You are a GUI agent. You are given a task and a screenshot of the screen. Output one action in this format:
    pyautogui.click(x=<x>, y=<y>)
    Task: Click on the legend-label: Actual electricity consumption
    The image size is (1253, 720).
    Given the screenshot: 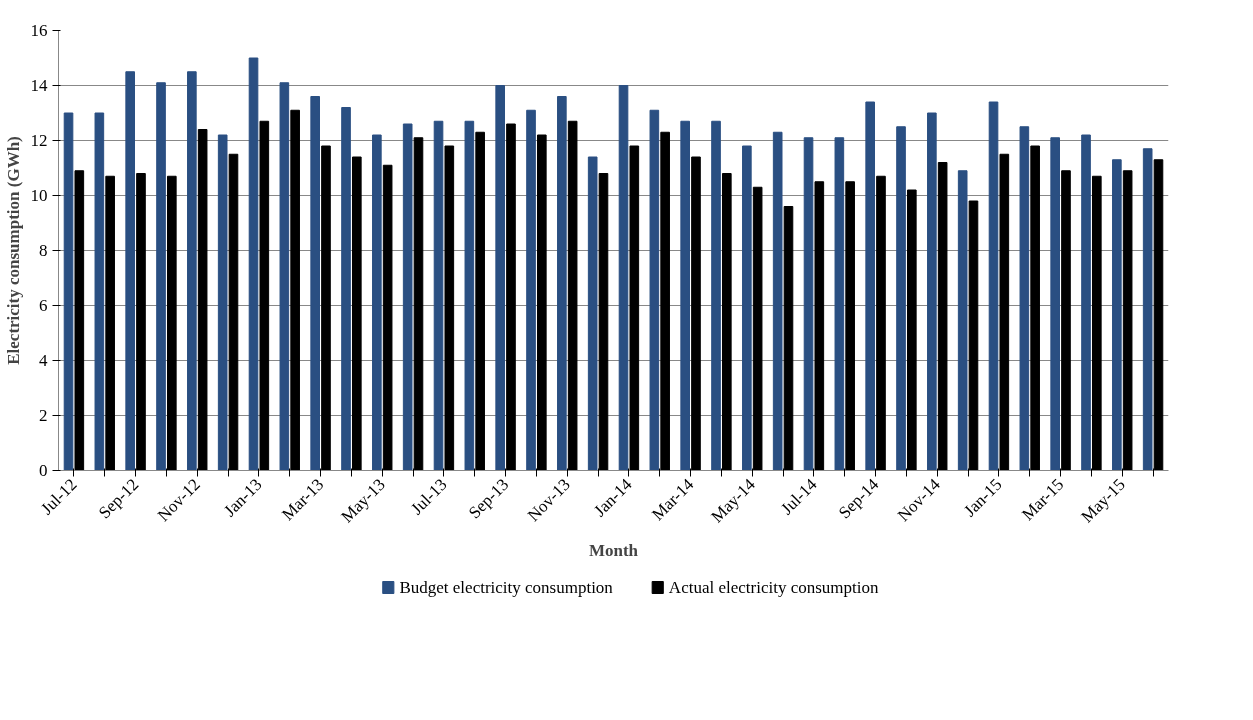 What is the action you would take?
    pyautogui.click(x=773, y=587)
    